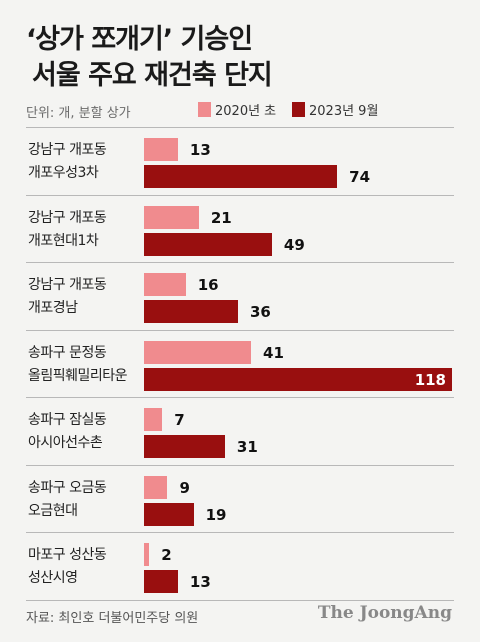 The width and height of the screenshot is (480, 642). What do you see at coordinates (246, 111) in the screenshot?
I see `legend-label-2020: 2020년 초` at bounding box center [246, 111].